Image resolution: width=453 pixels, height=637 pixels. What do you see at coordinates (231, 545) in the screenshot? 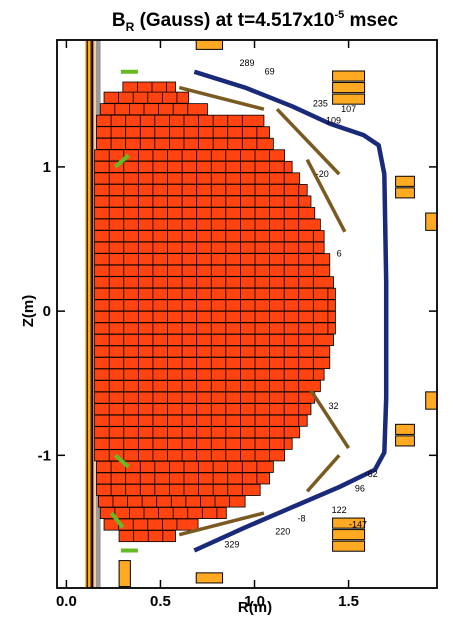
I see `contour-label: 329` at bounding box center [231, 545].